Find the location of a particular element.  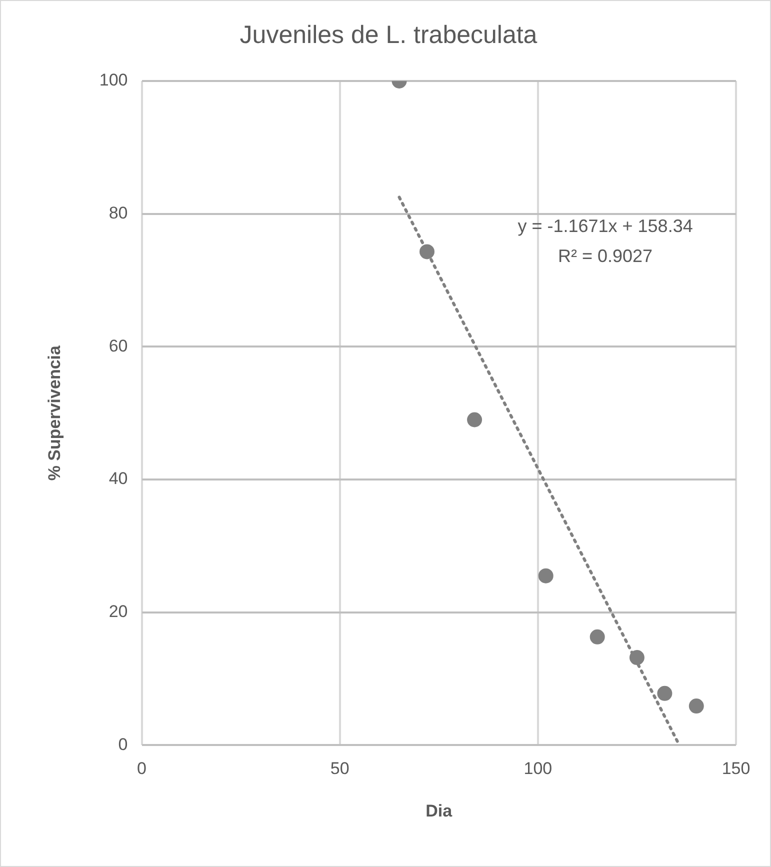

y-tick-label: 80 is located at coordinates (118, 213).